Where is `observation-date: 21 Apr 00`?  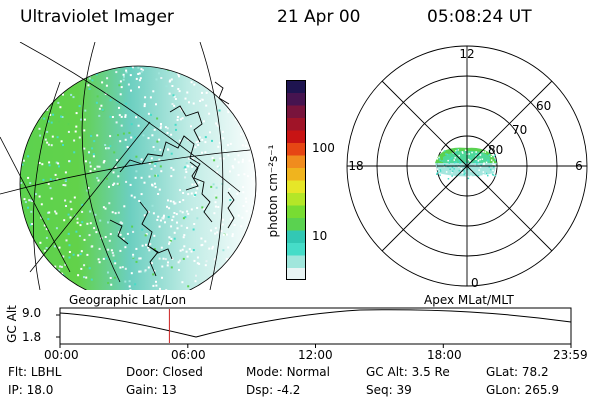 observation-date: 21 Apr 00 is located at coordinates (319, 17).